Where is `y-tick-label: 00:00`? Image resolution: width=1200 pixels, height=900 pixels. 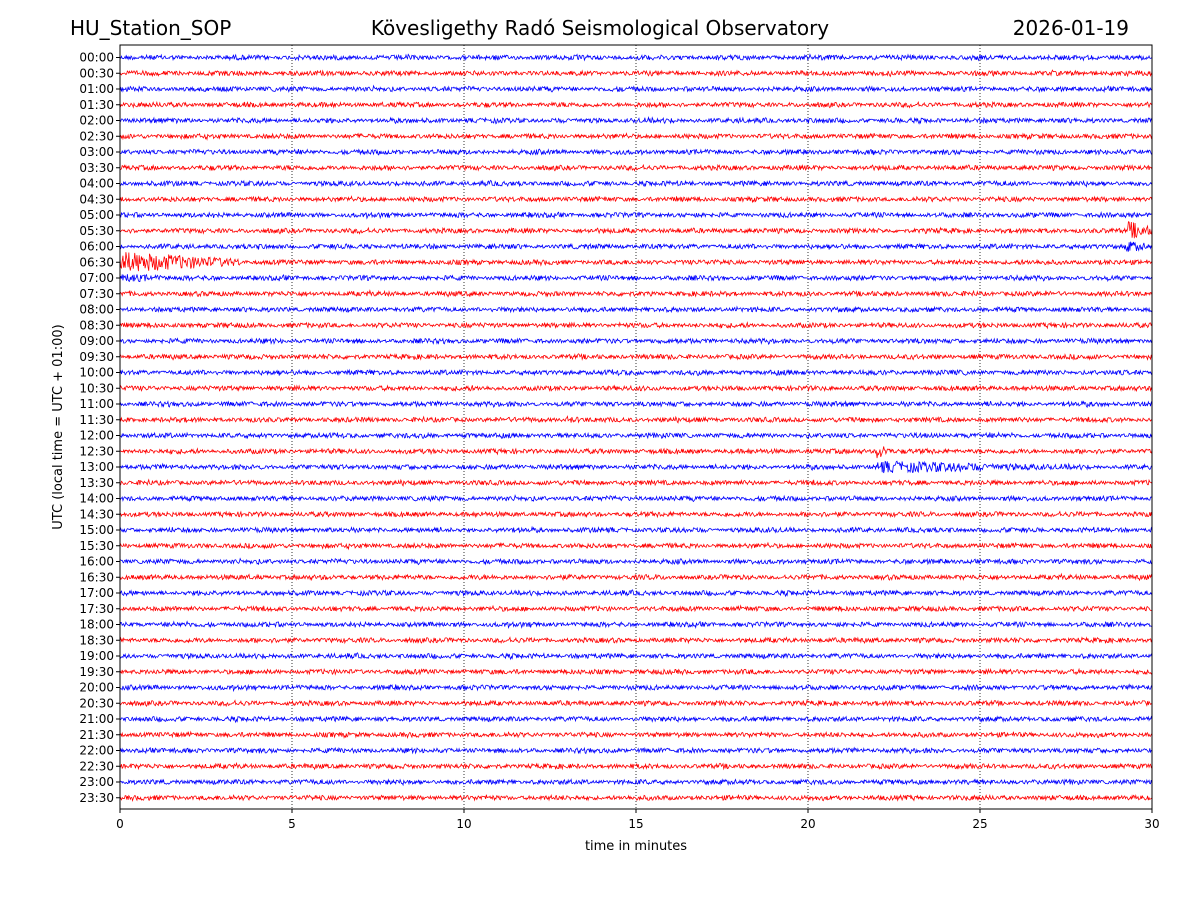
y-tick-label: 00:00 is located at coordinates (96, 58).